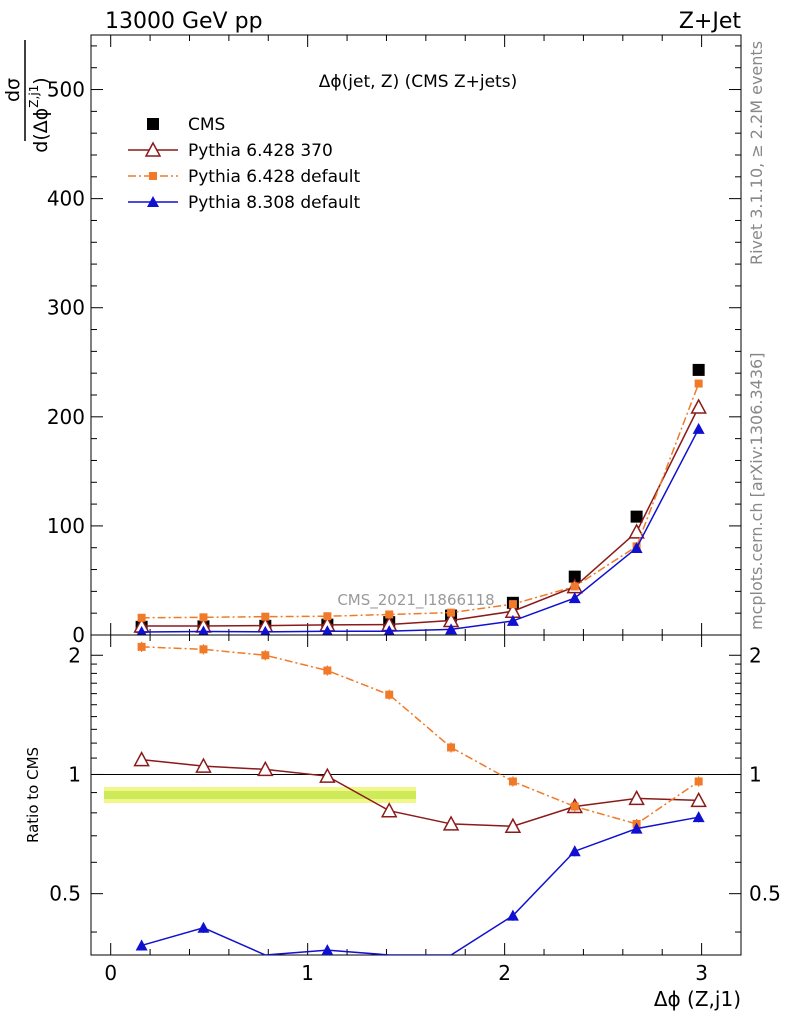  What do you see at coordinates (756, 491) in the screenshot?
I see `mcplots-label: mcplots.cern.ch [arXiv:1306.3436]` at bounding box center [756, 491].